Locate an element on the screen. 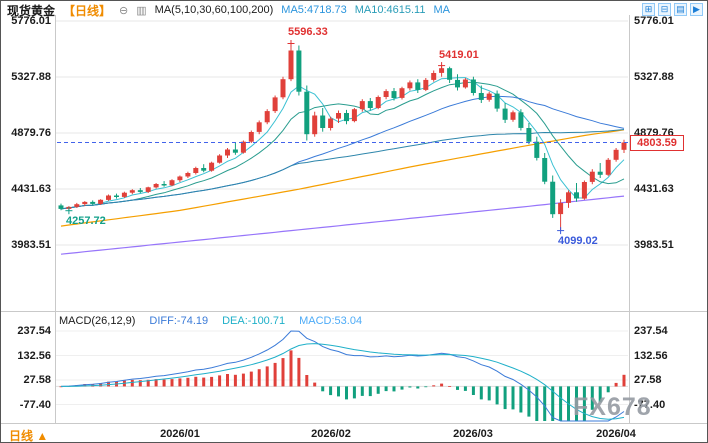 The width and height of the screenshot is (708, 443). period-label: 日线 is located at coordinates (21, 436).